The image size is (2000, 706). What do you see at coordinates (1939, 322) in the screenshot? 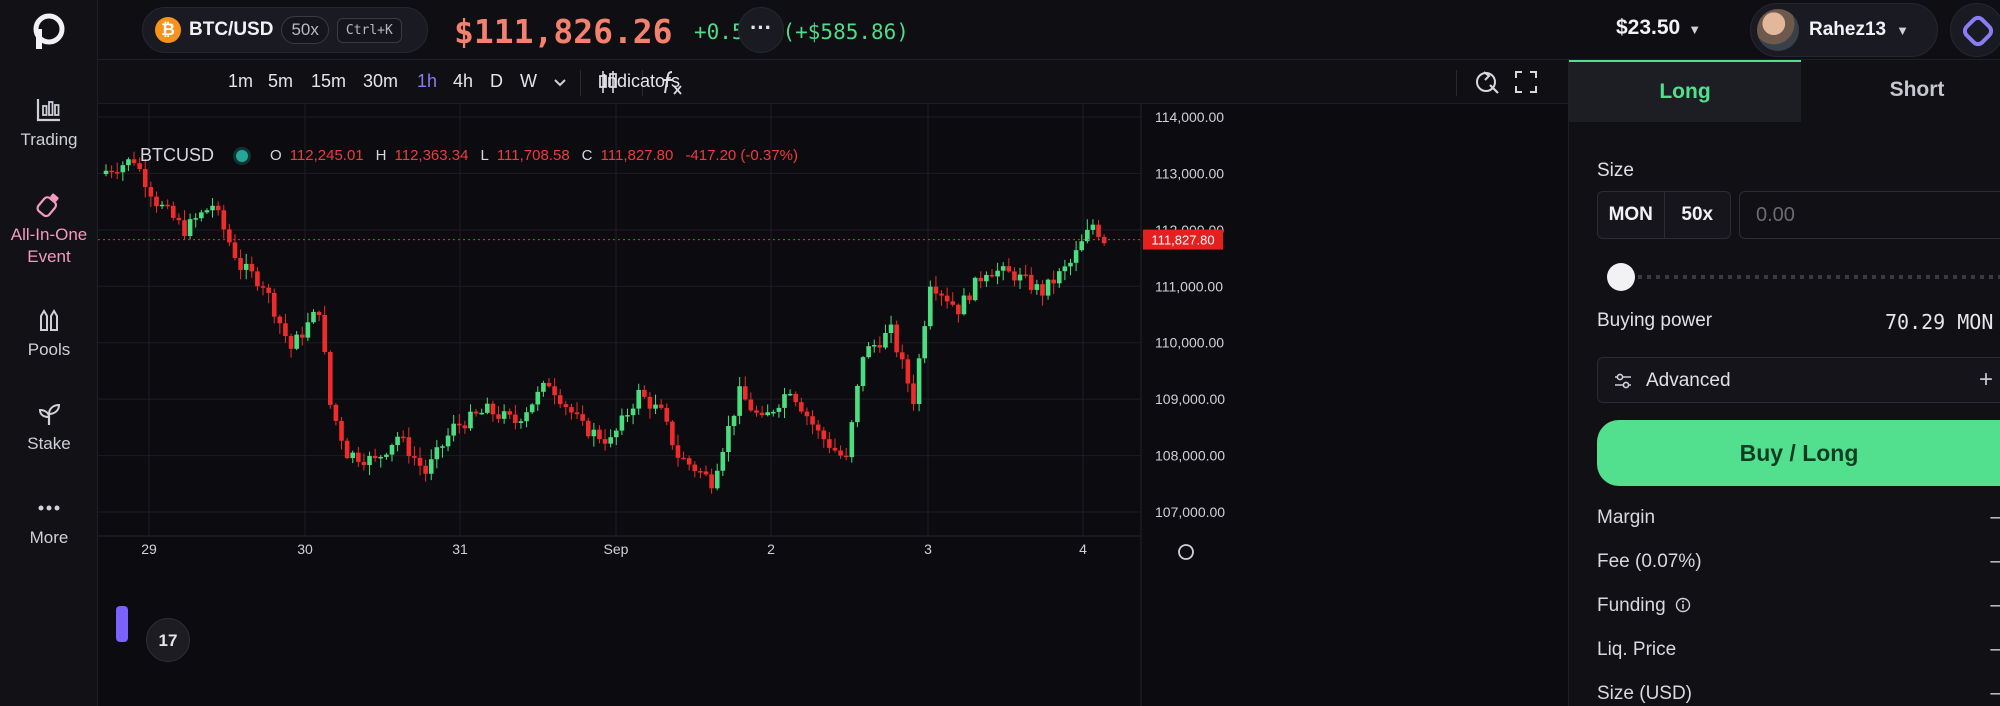
I see `buying-power-value: 70.29 MON` at bounding box center [1939, 322].